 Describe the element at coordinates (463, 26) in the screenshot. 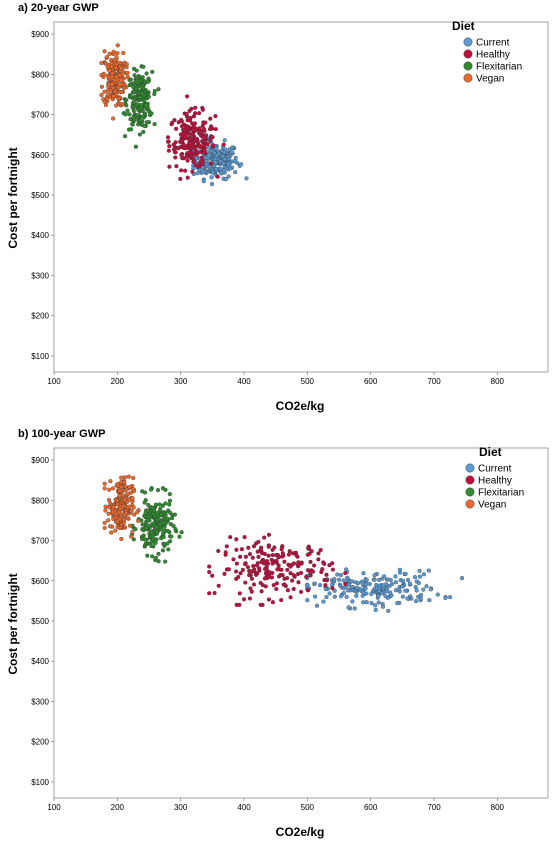

I see `legend-title: Diet` at that location.